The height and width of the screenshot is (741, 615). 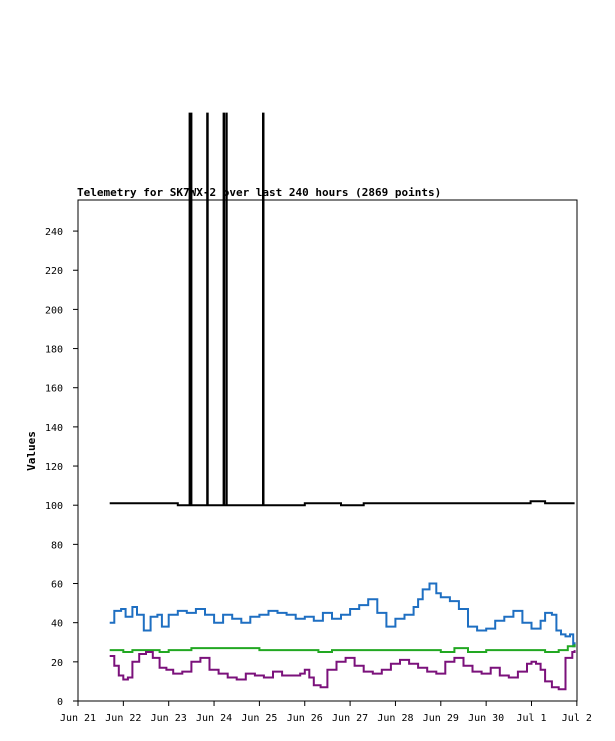 What do you see at coordinates (78, 718) in the screenshot?
I see `x-tick-label: Jun 21` at bounding box center [78, 718].